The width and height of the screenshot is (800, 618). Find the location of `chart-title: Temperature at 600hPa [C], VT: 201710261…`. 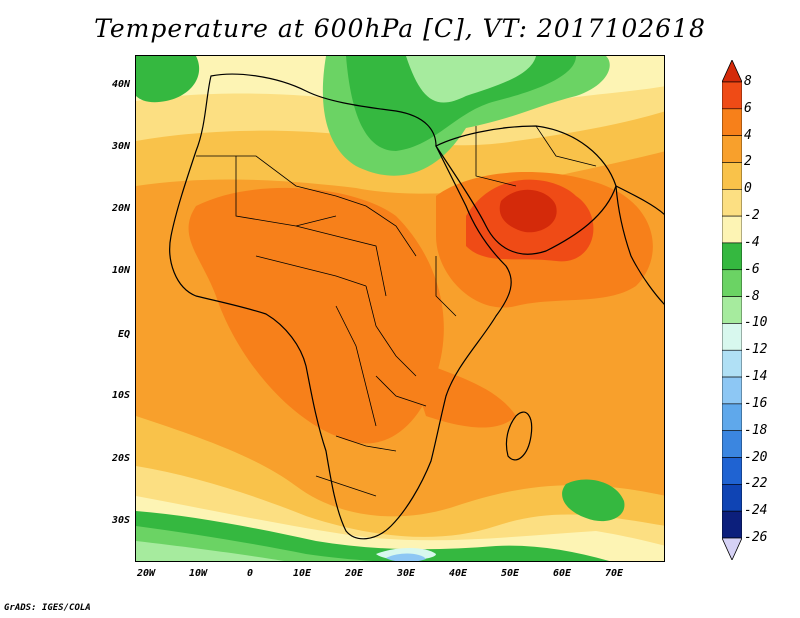

chart-title: Temperature at 600hPa [C], VT: 201710261… is located at coordinates (400, 28).